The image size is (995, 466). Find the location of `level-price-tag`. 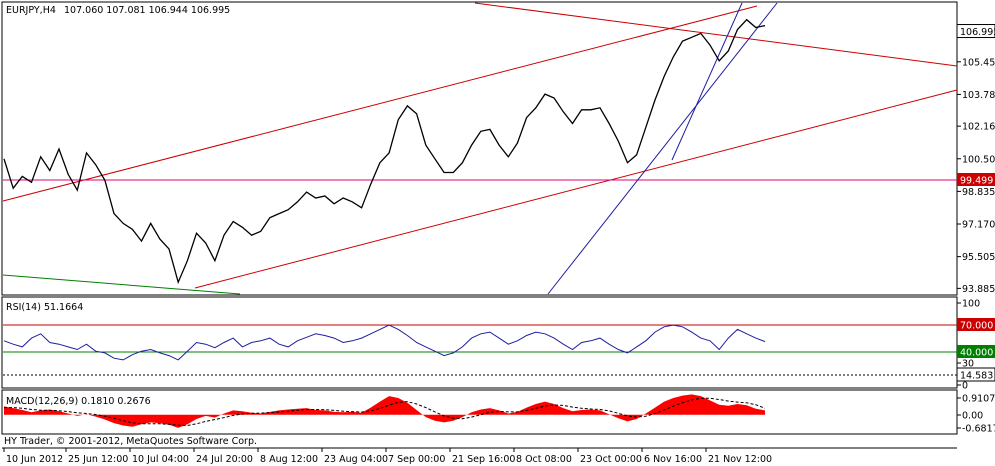

level-price-tag is located at coordinates (976, 179).